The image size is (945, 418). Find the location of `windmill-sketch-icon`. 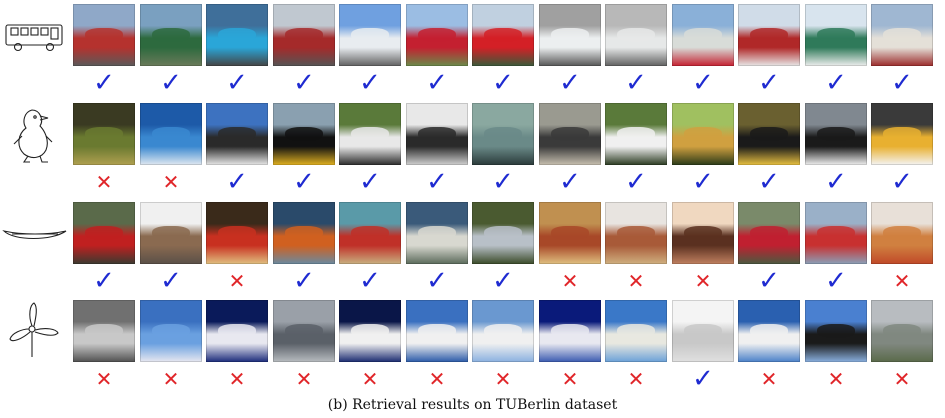

windmill-sketch-icon is located at coordinates (35, 331).